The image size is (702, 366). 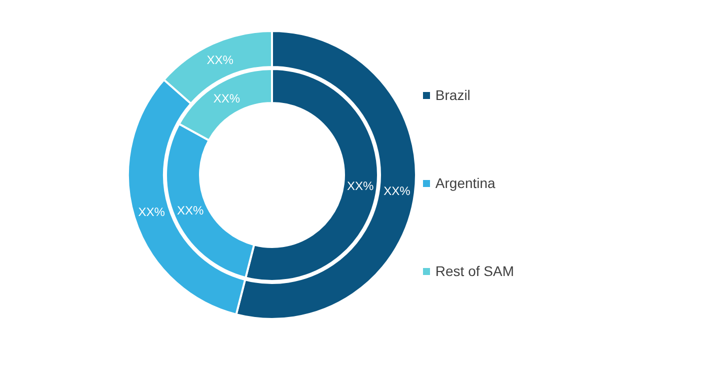 I want to click on legend-label: Rest of SAM, so click(x=474, y=271).